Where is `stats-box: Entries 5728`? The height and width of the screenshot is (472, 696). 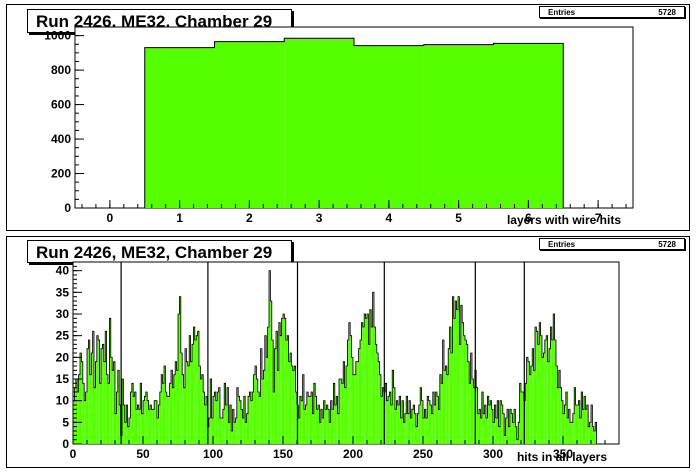
stats-box: Entries 5728 is located at coordinates (612, 12).